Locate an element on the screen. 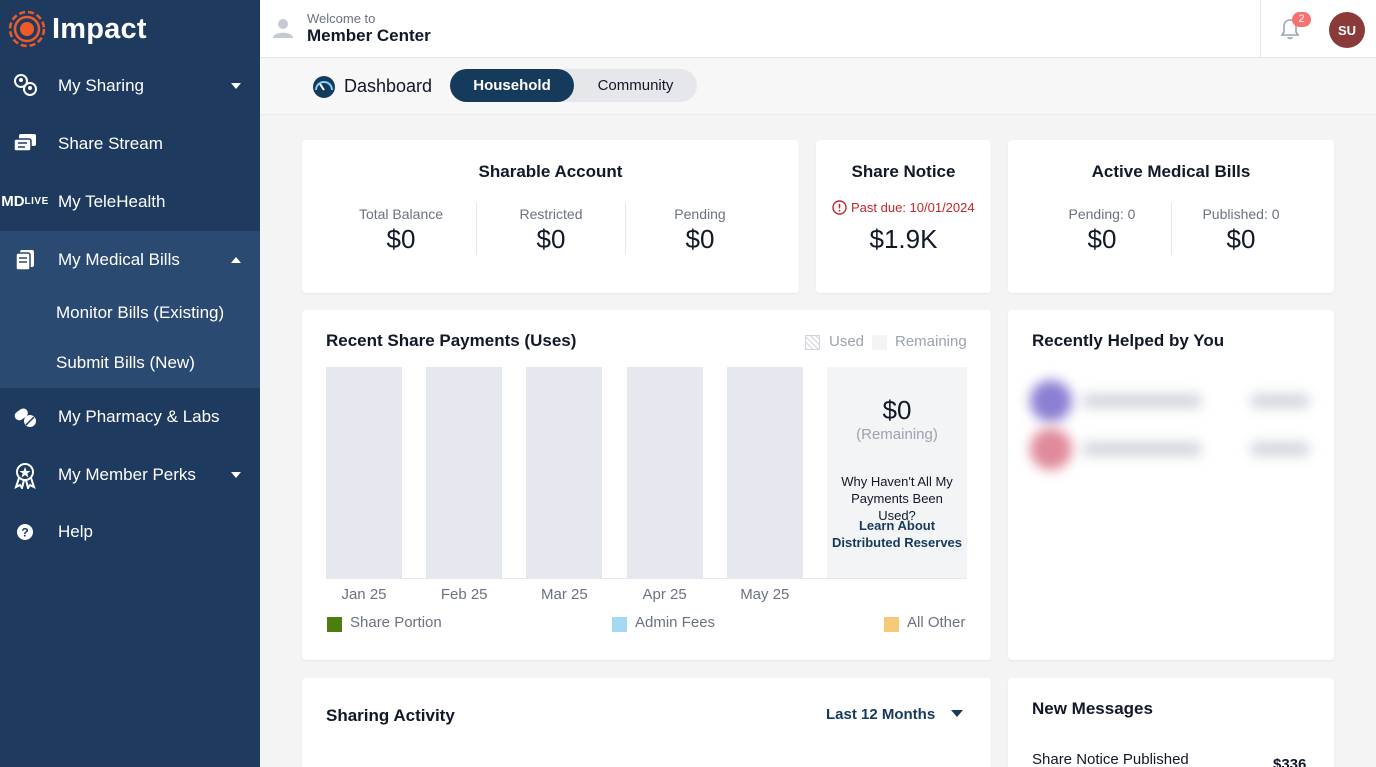  md-live-icon-bottom: LIVE is located at coordinates (36, 201).